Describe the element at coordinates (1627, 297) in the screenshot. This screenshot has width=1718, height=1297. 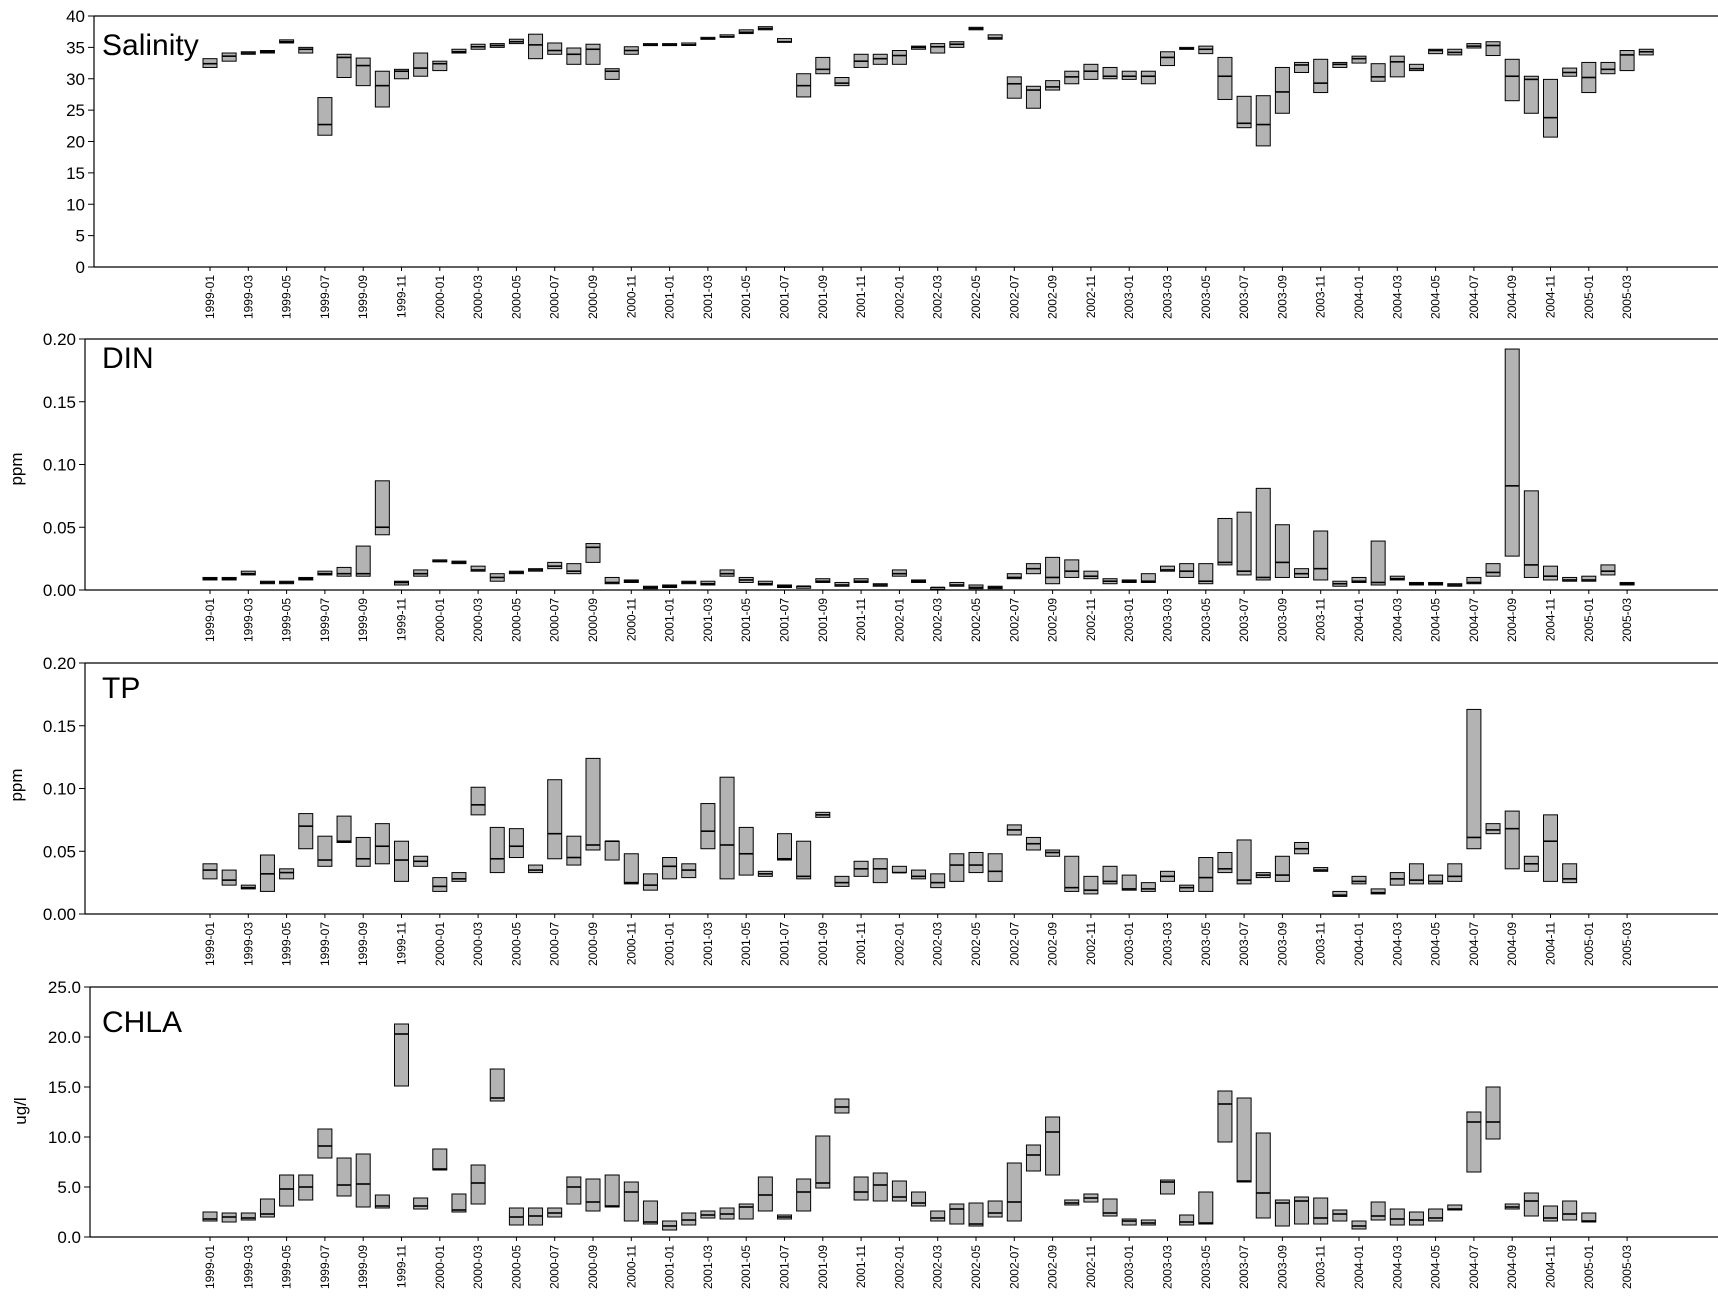
I see `x-tick-label-salinity: 2005-03` at that location.